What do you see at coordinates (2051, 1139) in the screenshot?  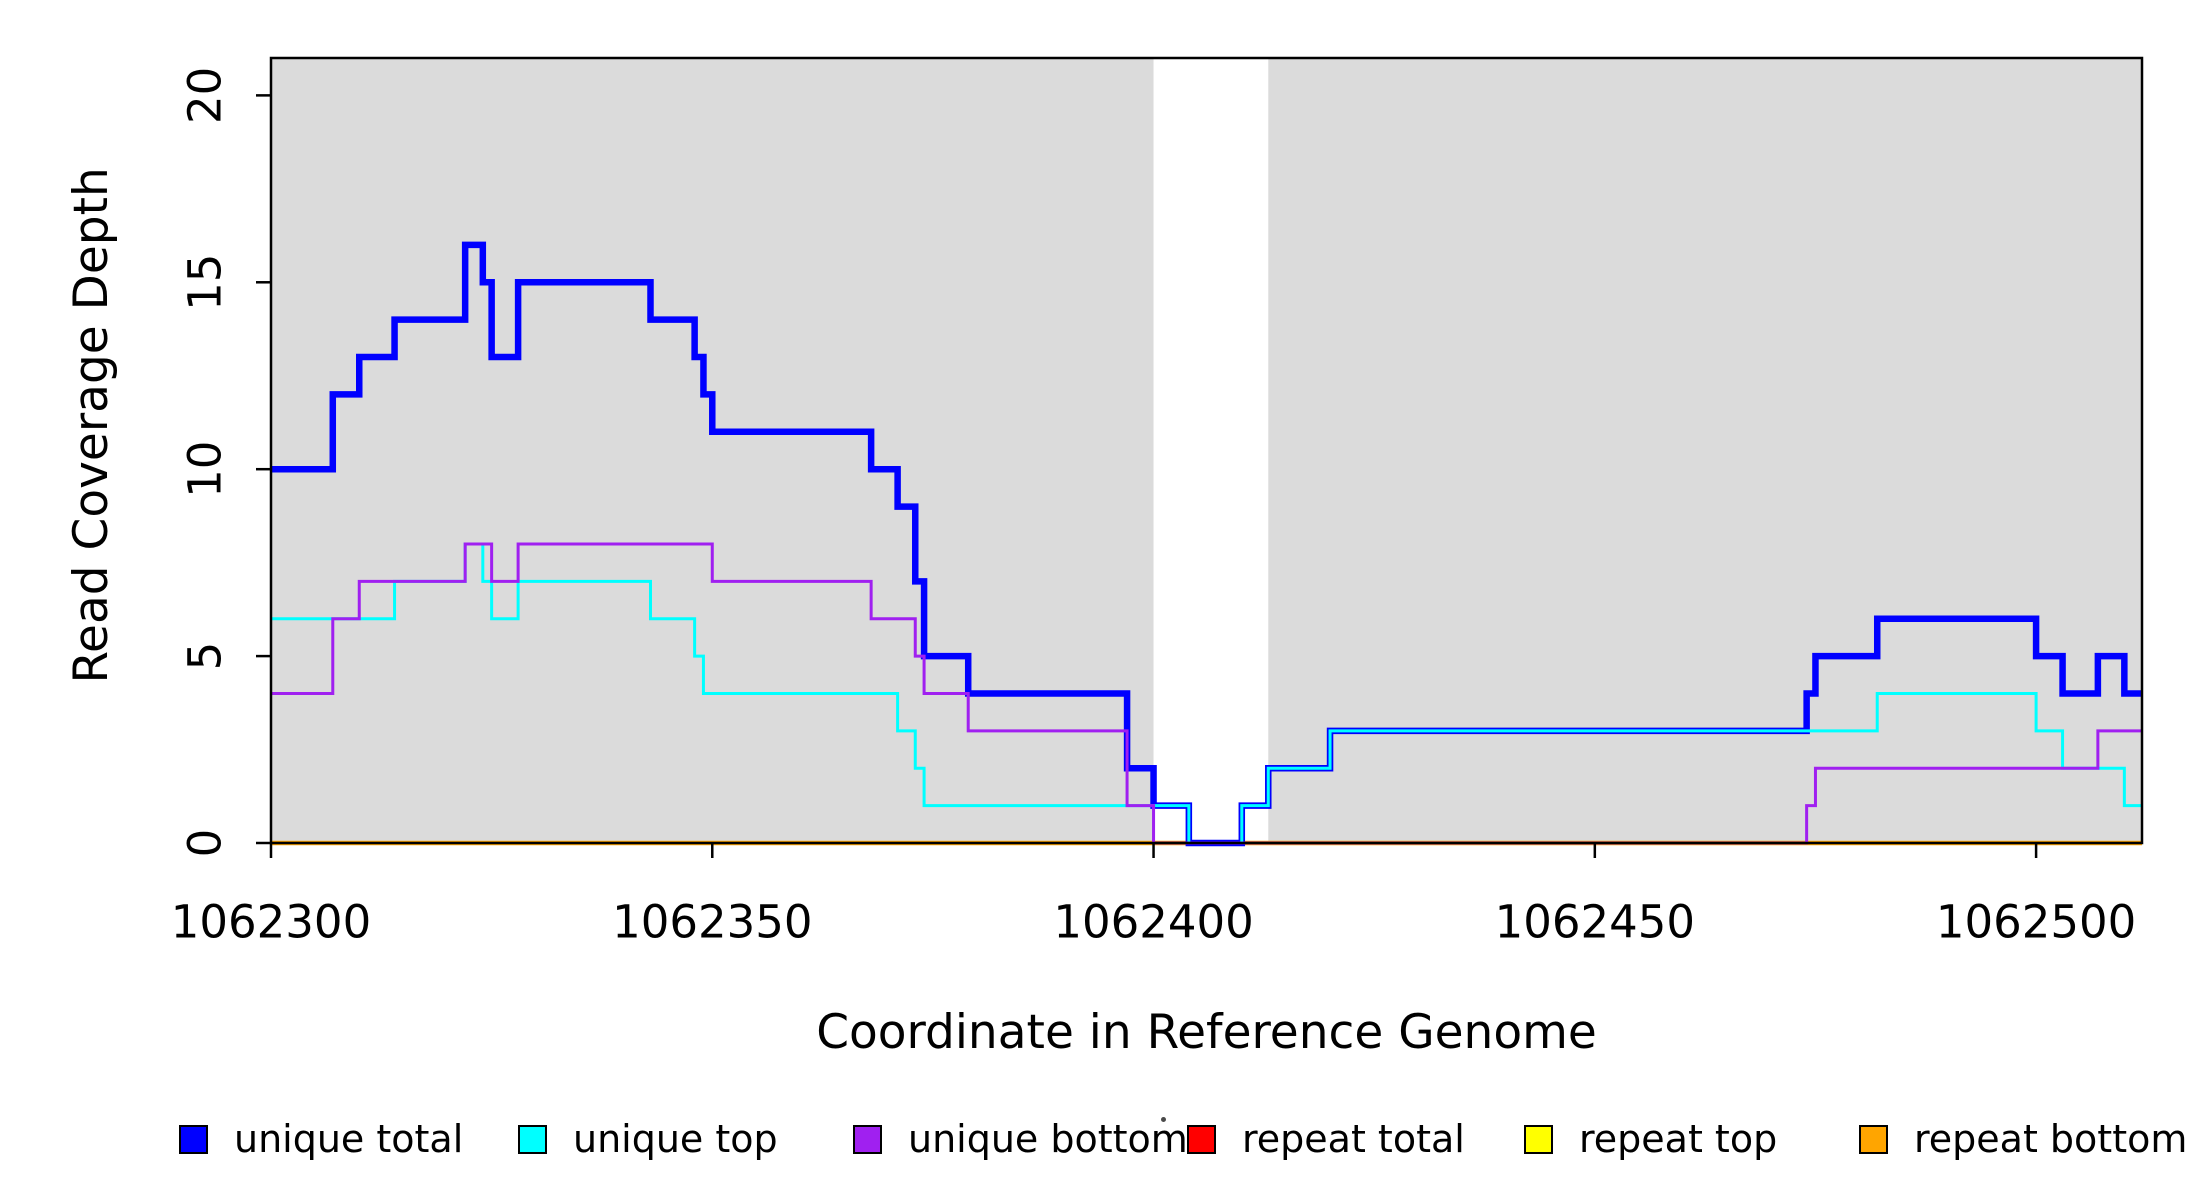 I see `legend-label: repeat bottom` at bounding box center [2051, 1139].